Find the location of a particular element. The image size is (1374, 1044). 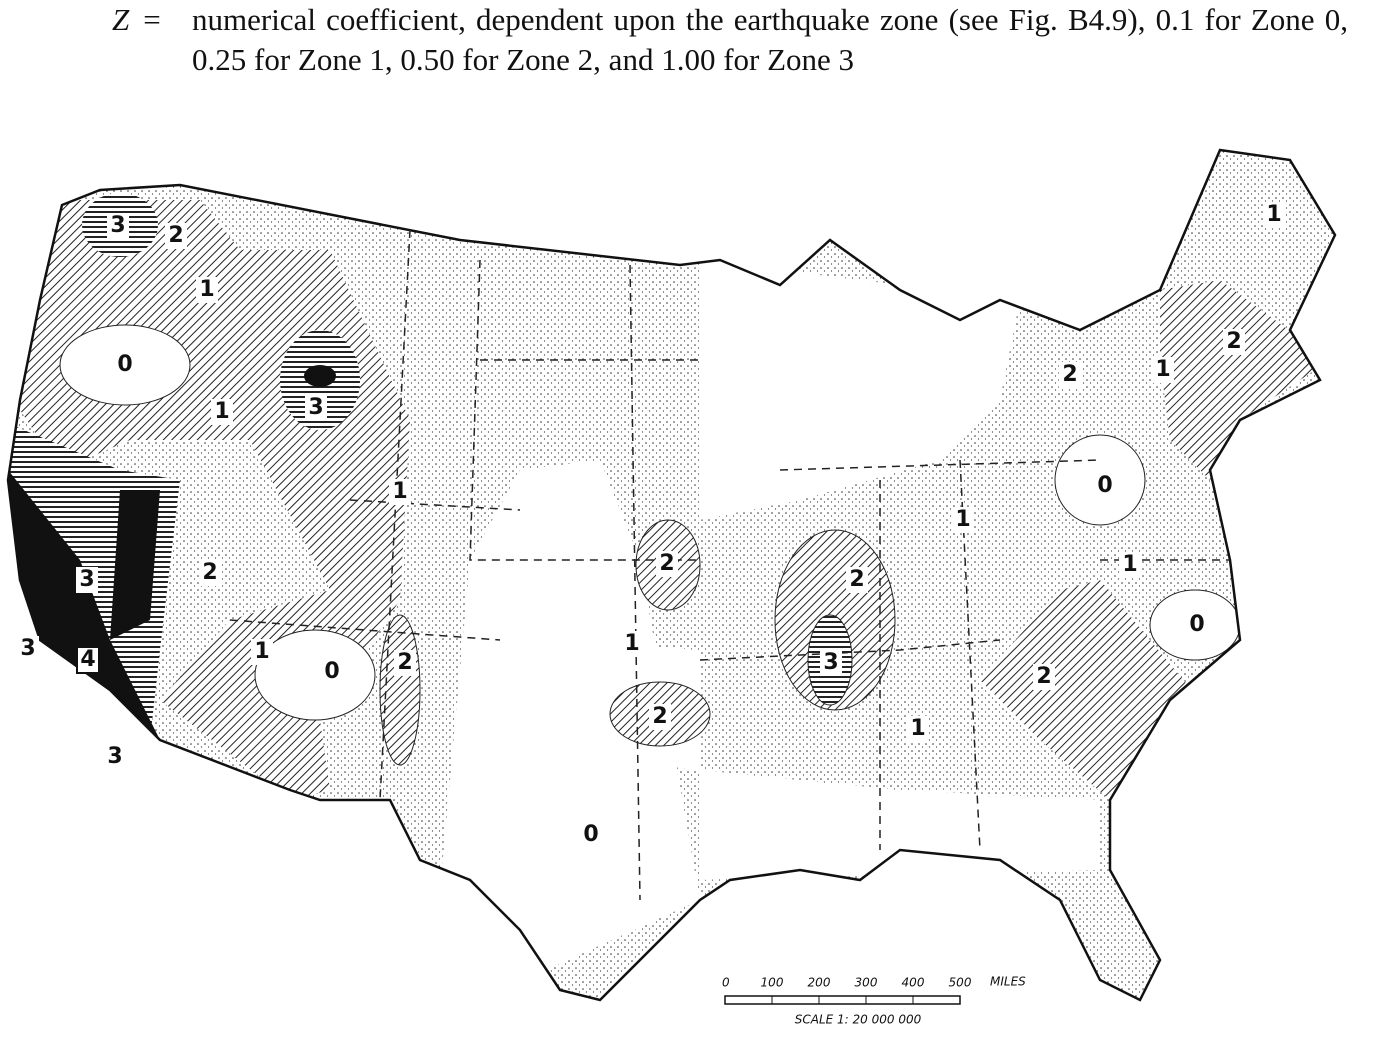

zone-0-az is located at coordinates (315, 675).